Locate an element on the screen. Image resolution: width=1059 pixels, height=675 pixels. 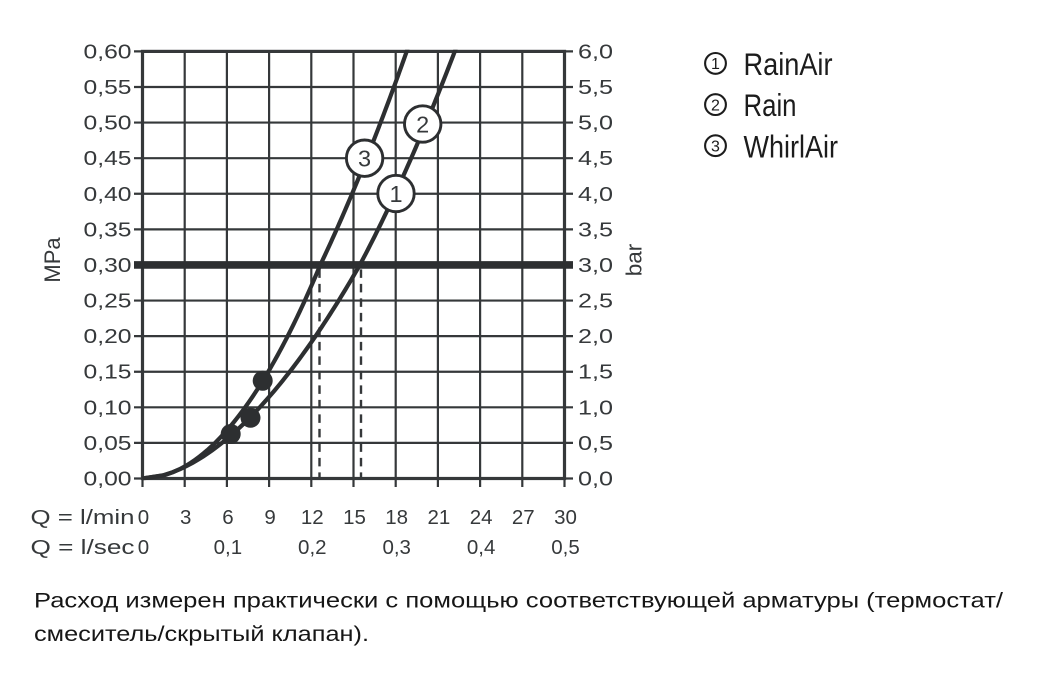
svg-text: 0,10 is located at coordinates (108, 407).